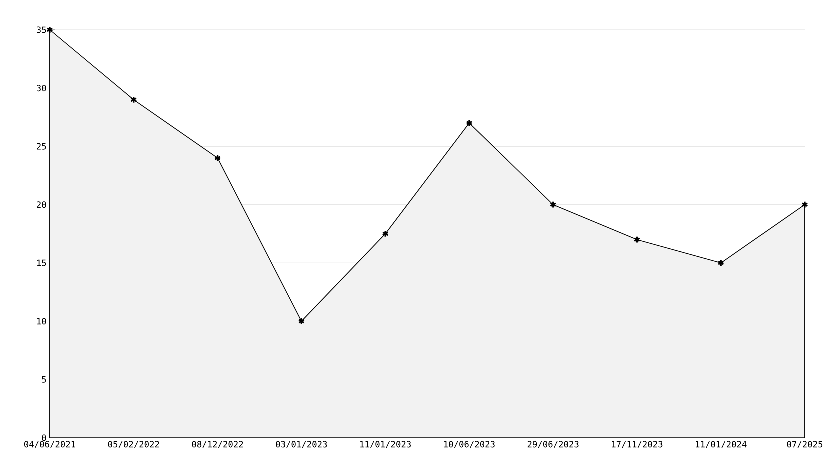 The height and width of the screenshot is (468, 834). I want to click on y-tick-label: 20, so click(41, 205).